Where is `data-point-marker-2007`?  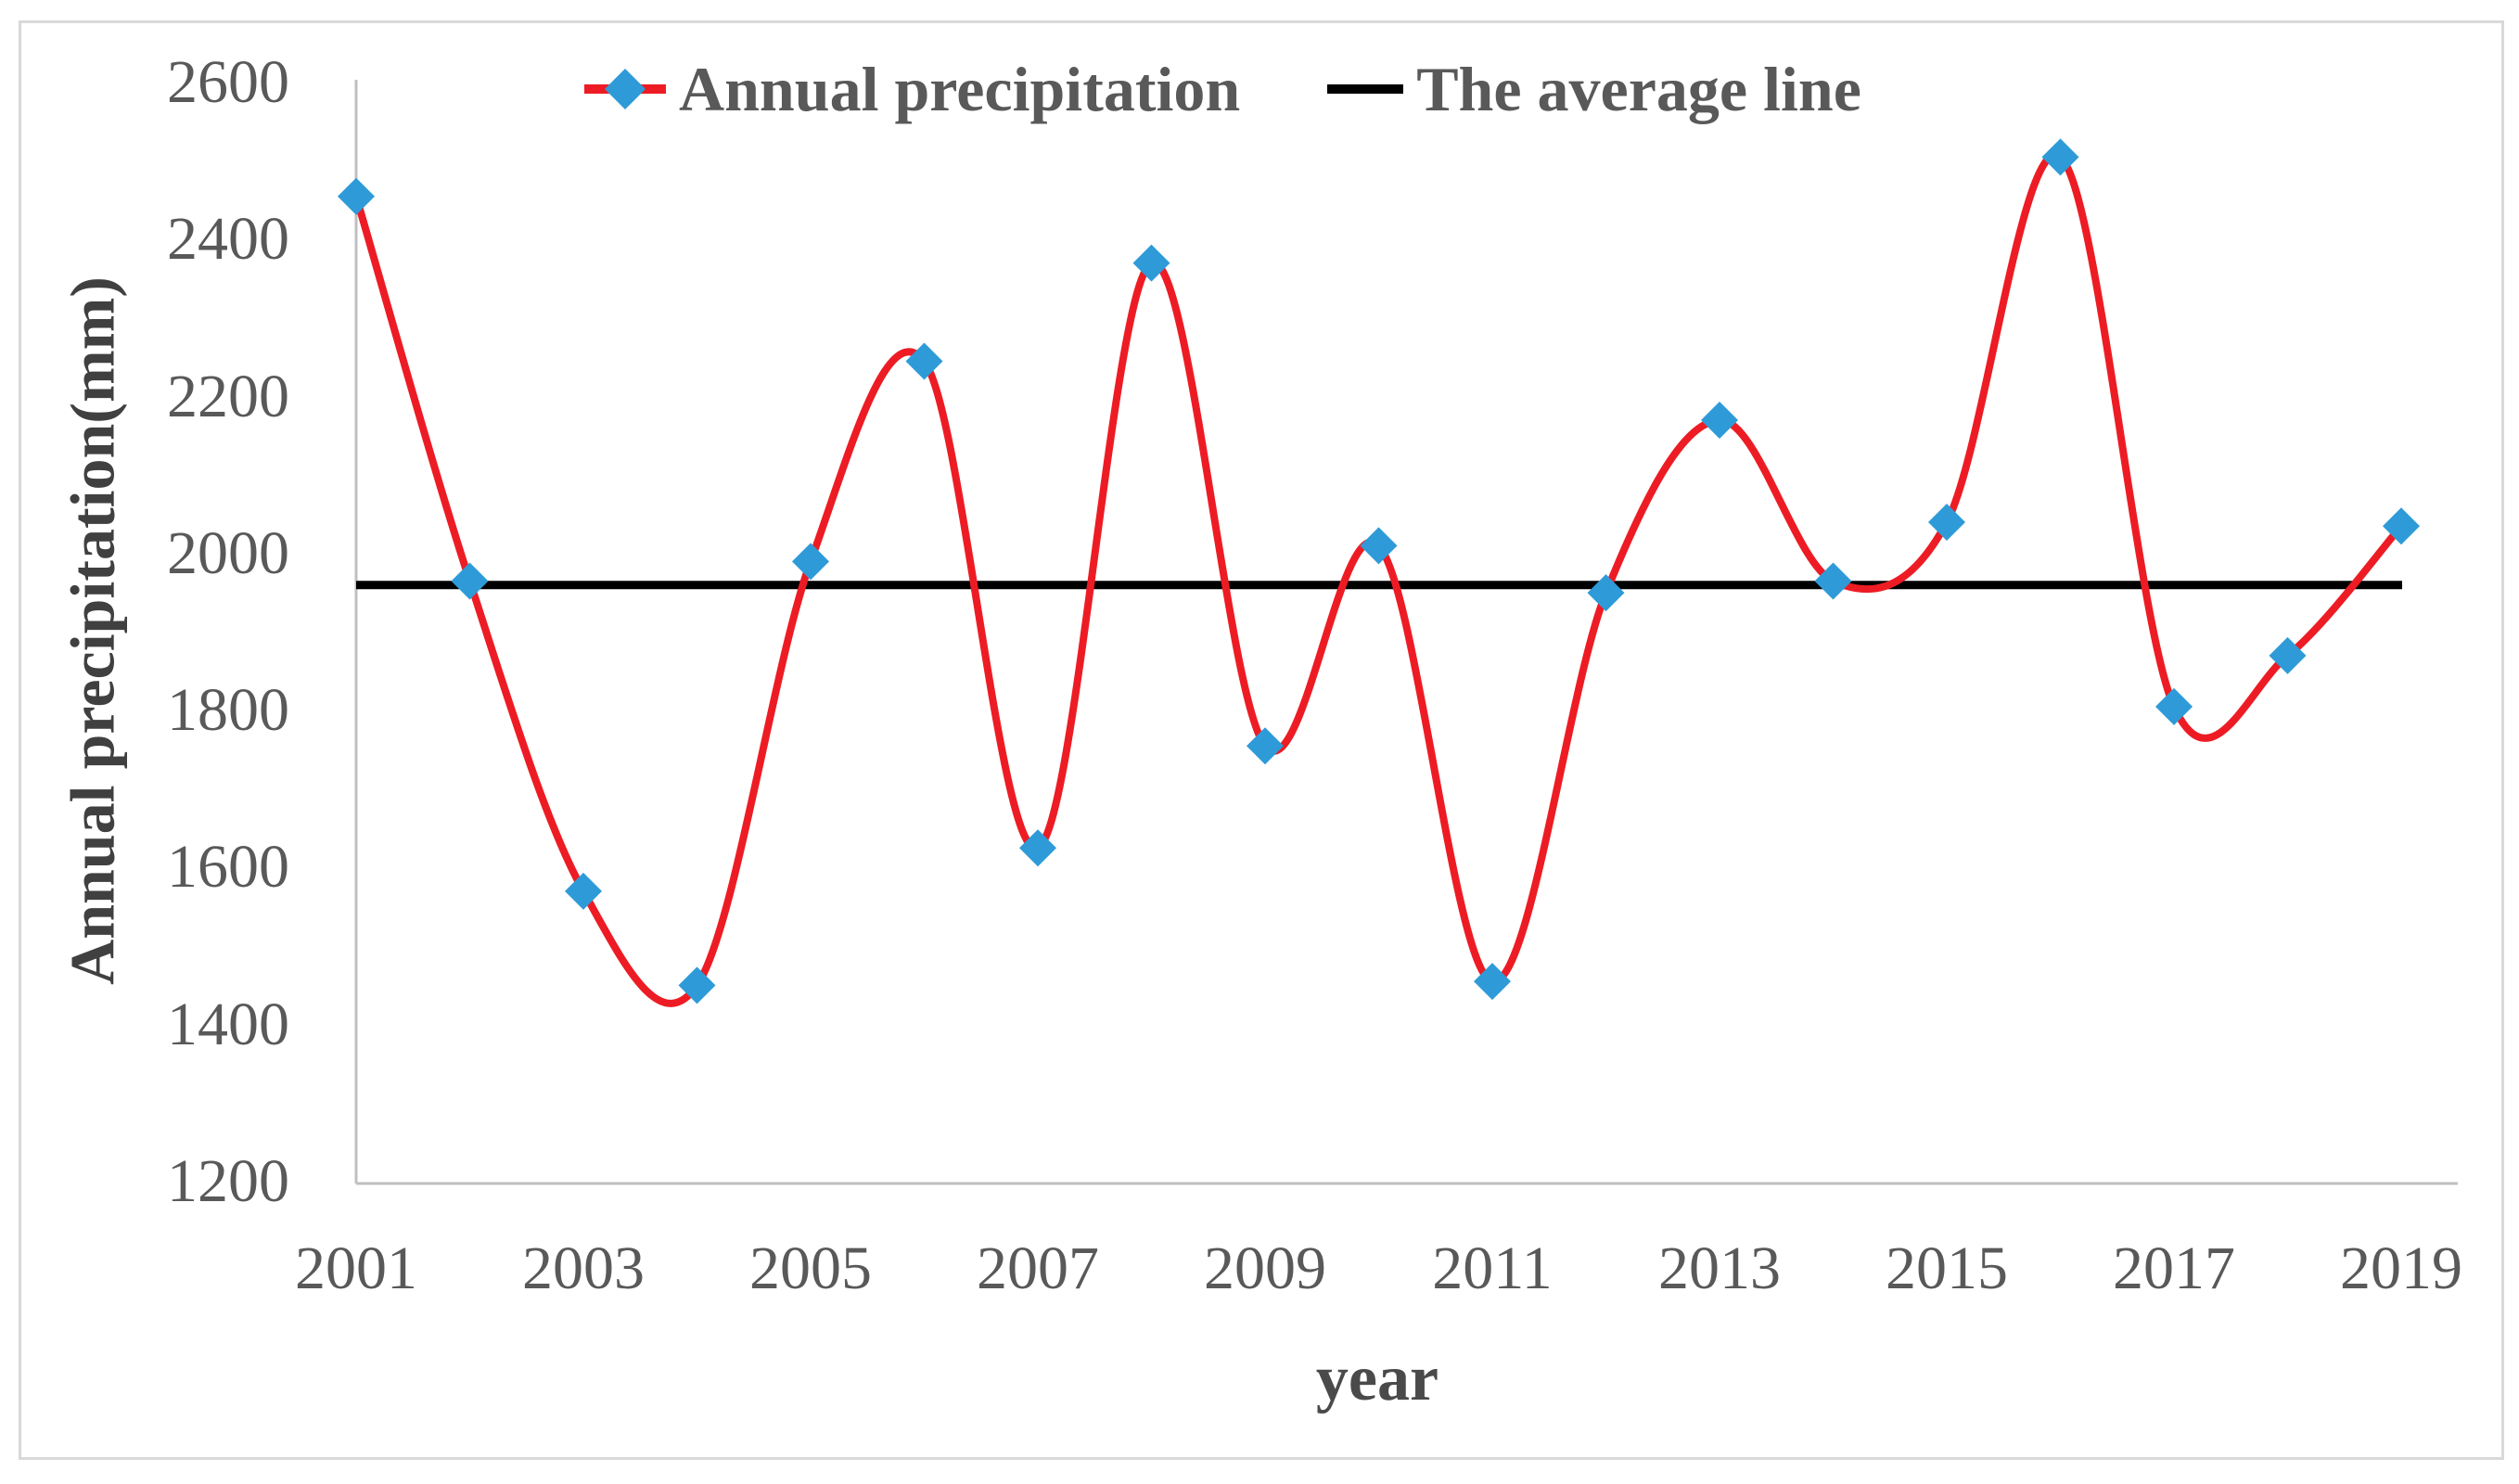
data-point-marker-2007 is located at coordinates (1037, 848).